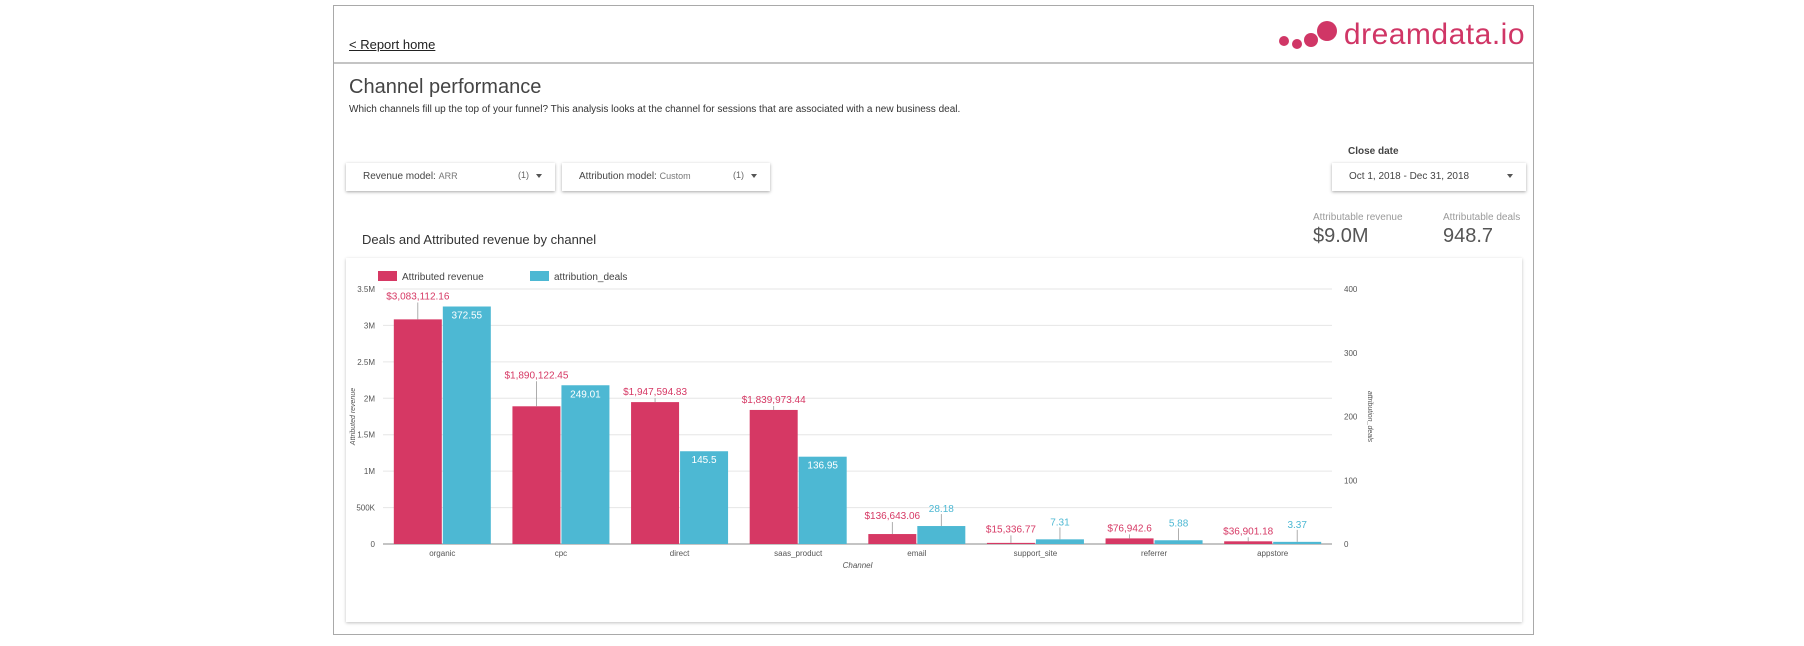 This screenshot has width=1804, height=646. I want to click on data-label-deals: 7.31, so click(1060, 522).